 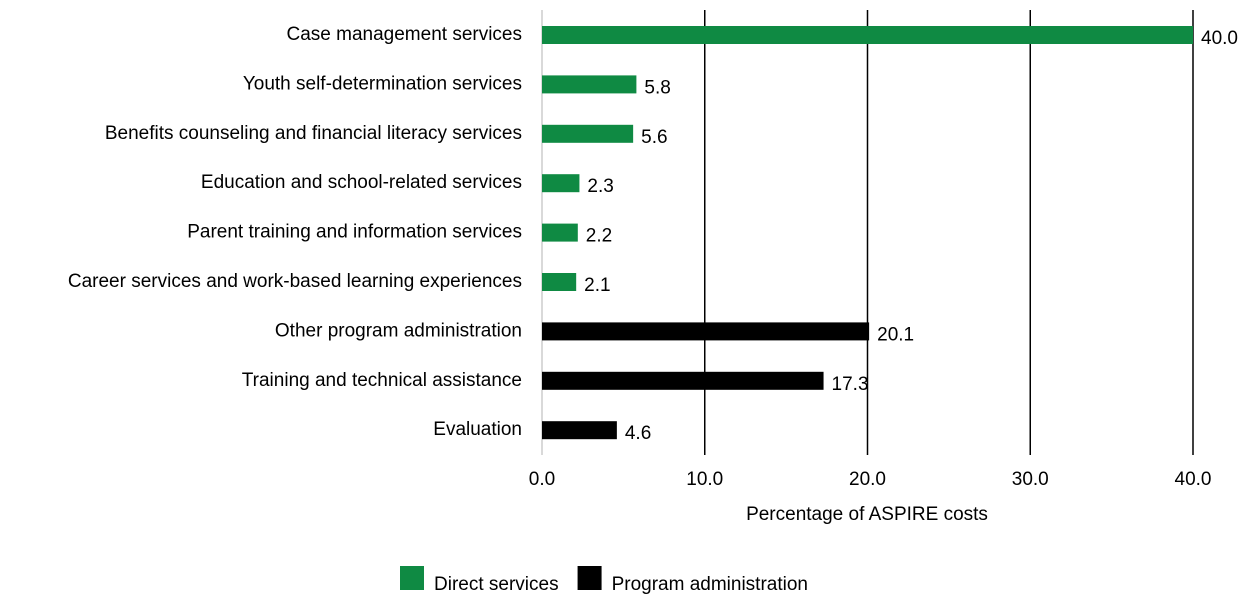 What do you see at coordinates (496, 584) in the screenshot?
I see `legend-label: Direct services` at bounding box center [496, 584].